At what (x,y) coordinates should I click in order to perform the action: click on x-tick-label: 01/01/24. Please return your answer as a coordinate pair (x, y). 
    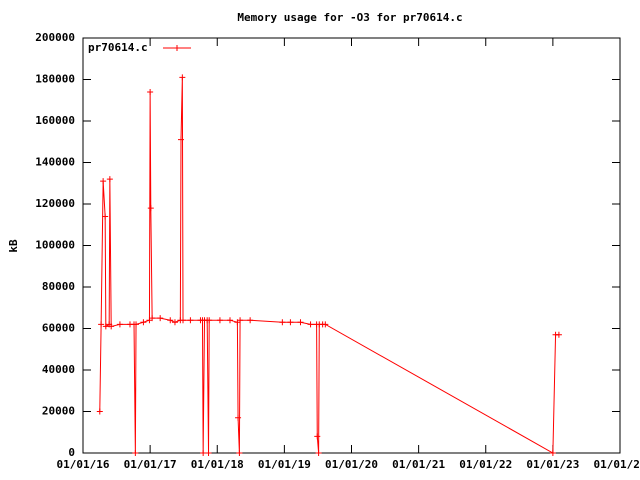
    Looking at the image, I should click on (617, 464).